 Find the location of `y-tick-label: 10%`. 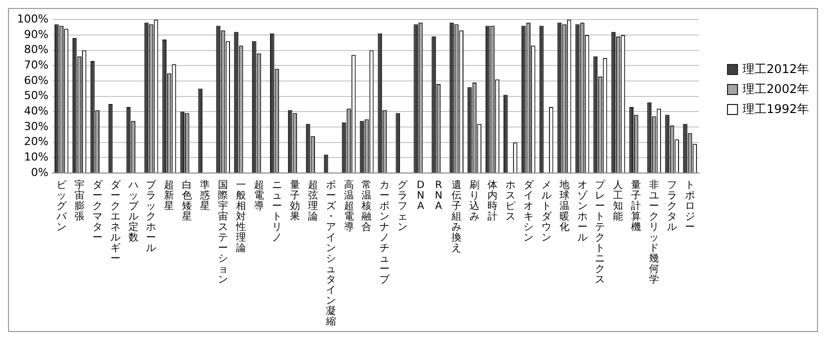

y-tick-label: 10% is located at coordinates (36, 157).